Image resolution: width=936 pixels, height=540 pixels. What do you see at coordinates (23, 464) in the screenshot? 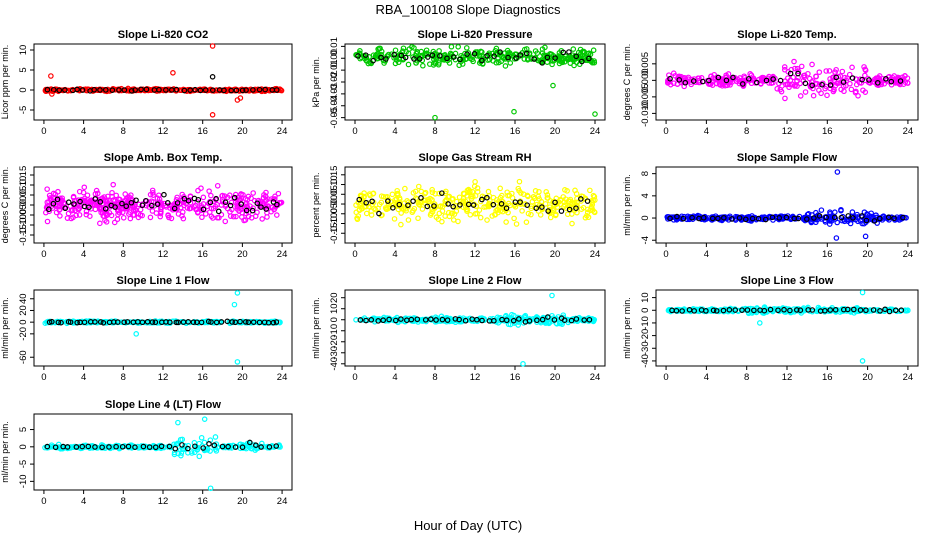
I see `y-tick-label: -5` at bounding box center [23, 464].